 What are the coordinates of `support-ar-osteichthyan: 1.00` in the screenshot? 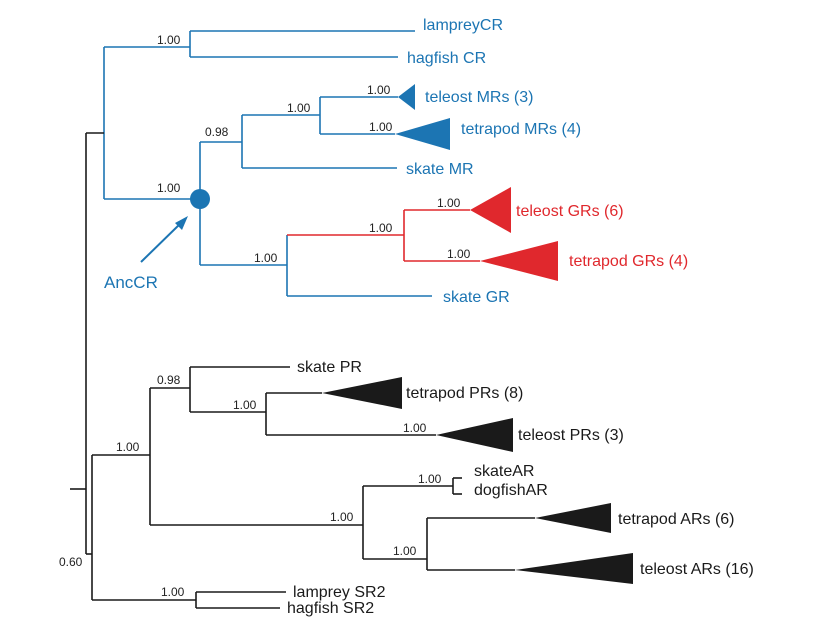 It's located at (405, 551).